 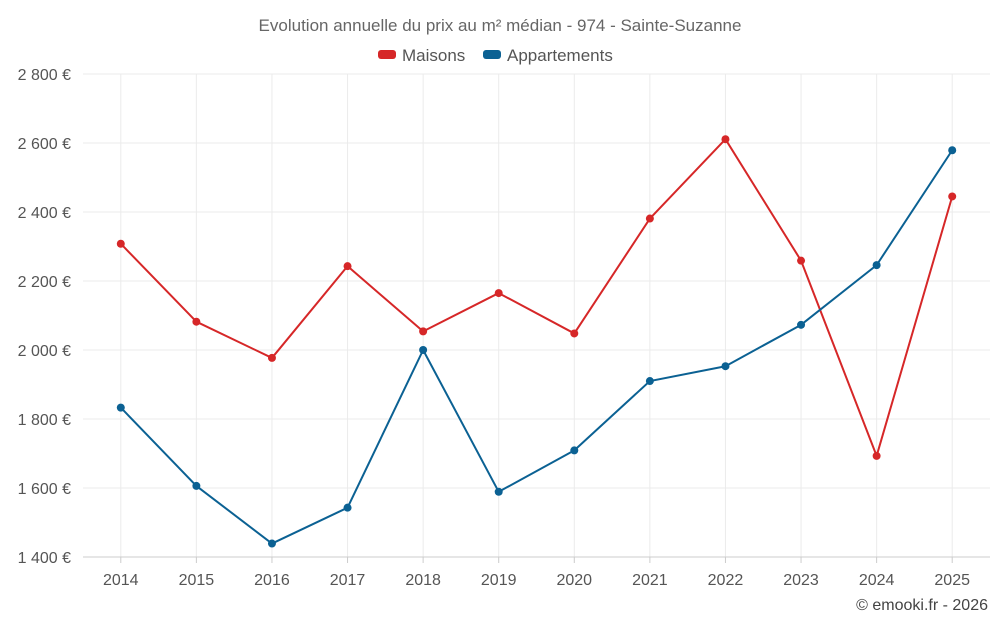 I want to click on y-tick-label: 2 600 €, so click(x=44, y=144).